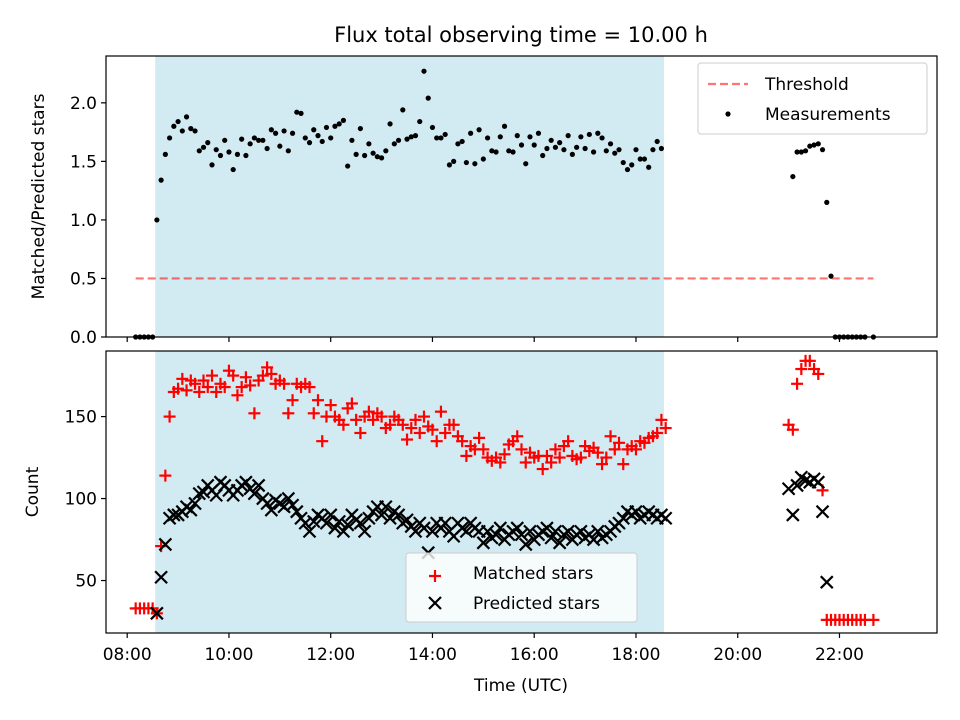 The image size is (960, 720). What do you see at coordinates (635, 655) in the screenshot?
I see `count-xtick-label: 18:00` at bounding box center [635, 655].